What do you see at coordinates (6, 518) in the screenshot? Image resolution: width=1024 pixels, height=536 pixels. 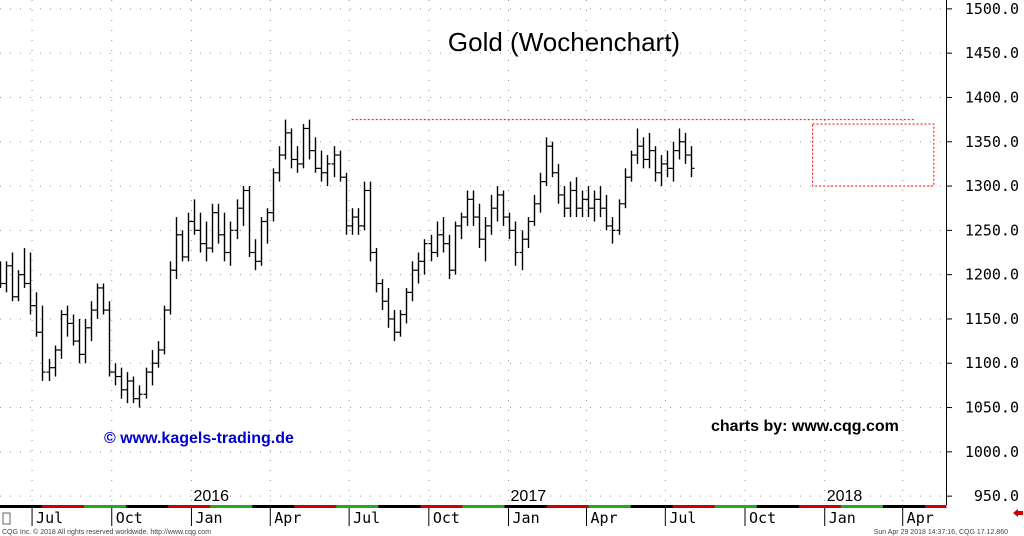 I see `scroll-box-icon` at bounding box center [6, 518].